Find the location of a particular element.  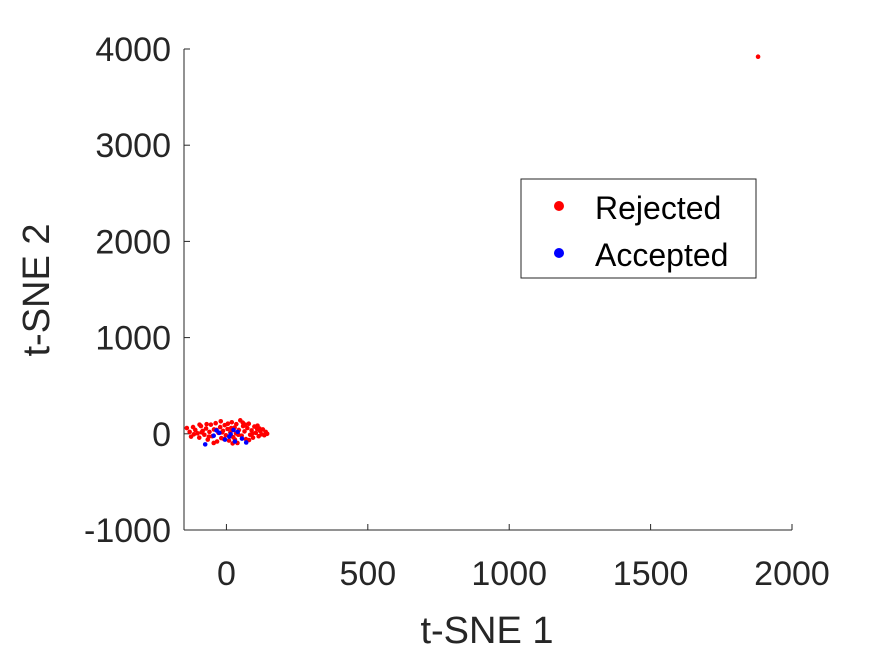

y-tick-label: 1000 is located at coordinates (133, 339).